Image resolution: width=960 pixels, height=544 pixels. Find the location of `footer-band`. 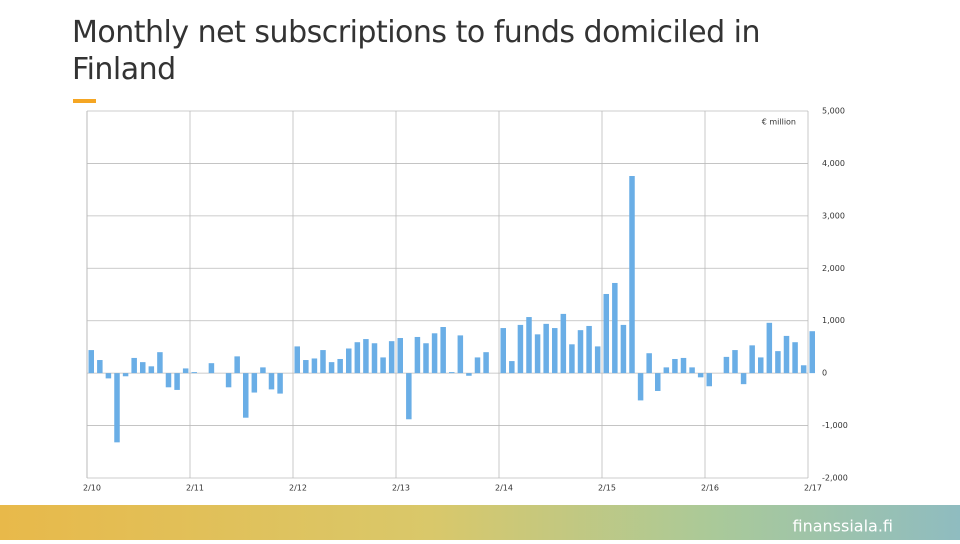

footer-band is located at coordinates (480, 522).